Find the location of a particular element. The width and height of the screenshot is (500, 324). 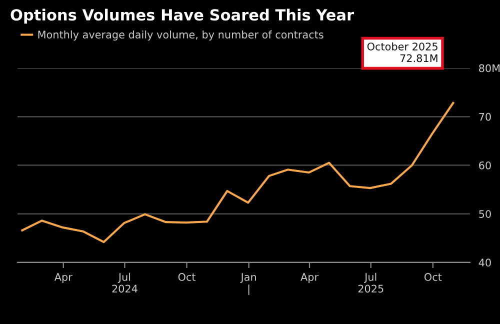

chart-title: Options Volumes Have Soared This Year is located at coordinates (182, 16).